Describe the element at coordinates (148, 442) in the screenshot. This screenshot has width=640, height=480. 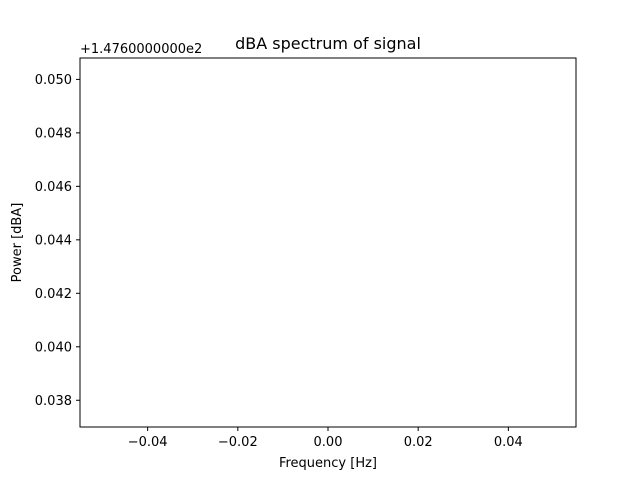
I see `x-tick-label: −0.04` at that location.